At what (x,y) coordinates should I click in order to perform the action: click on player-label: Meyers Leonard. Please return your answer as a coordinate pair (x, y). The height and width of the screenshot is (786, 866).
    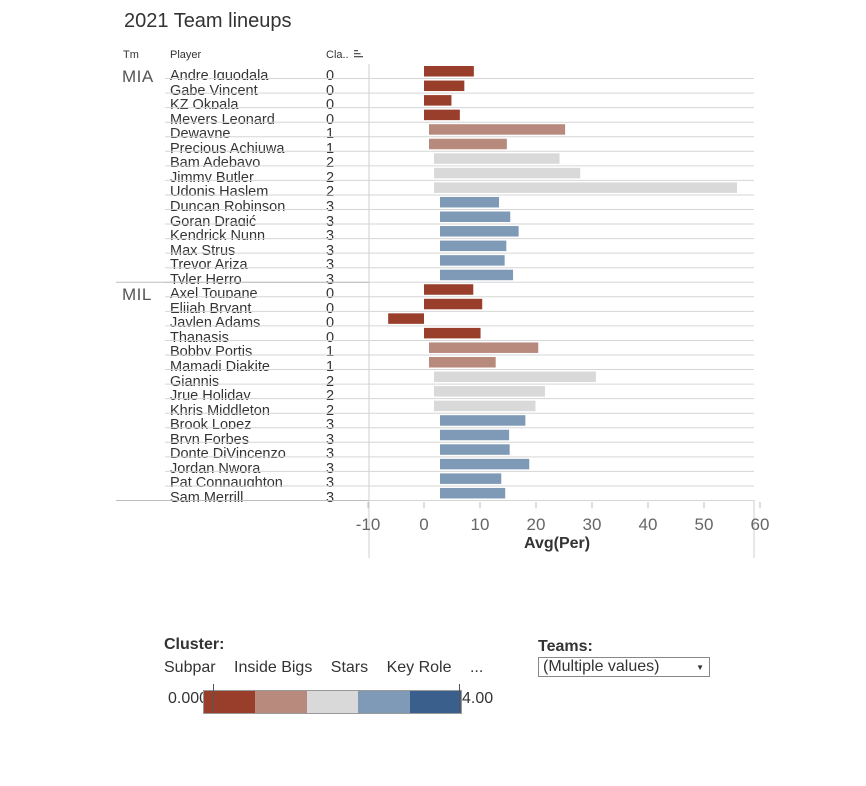
    Looking at the image, I should click on (222, 117).